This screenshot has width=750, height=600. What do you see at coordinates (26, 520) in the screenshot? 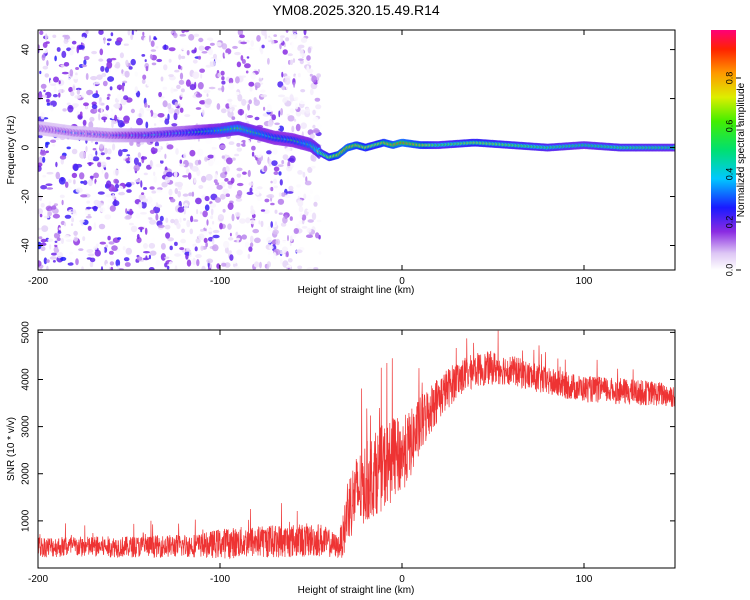
I see `y-tick-label: 1000` at bounding box center [26, 520].